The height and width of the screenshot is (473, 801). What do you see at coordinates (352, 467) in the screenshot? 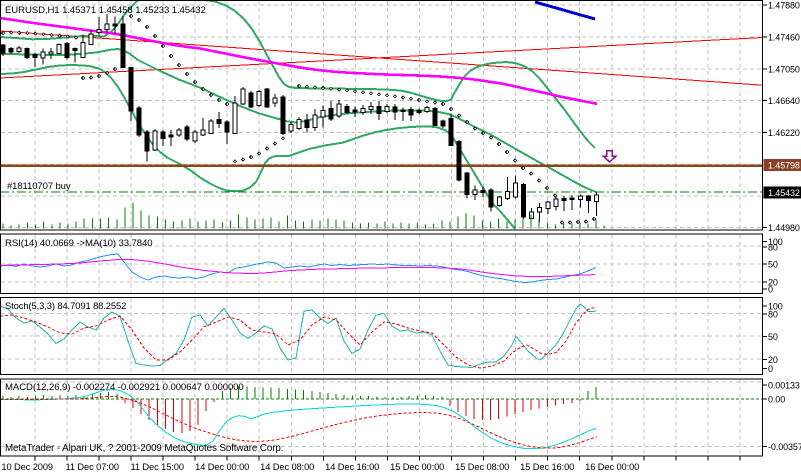
I see `svg-text: 14 Dec 16:00` at bounding box center [352, 467].